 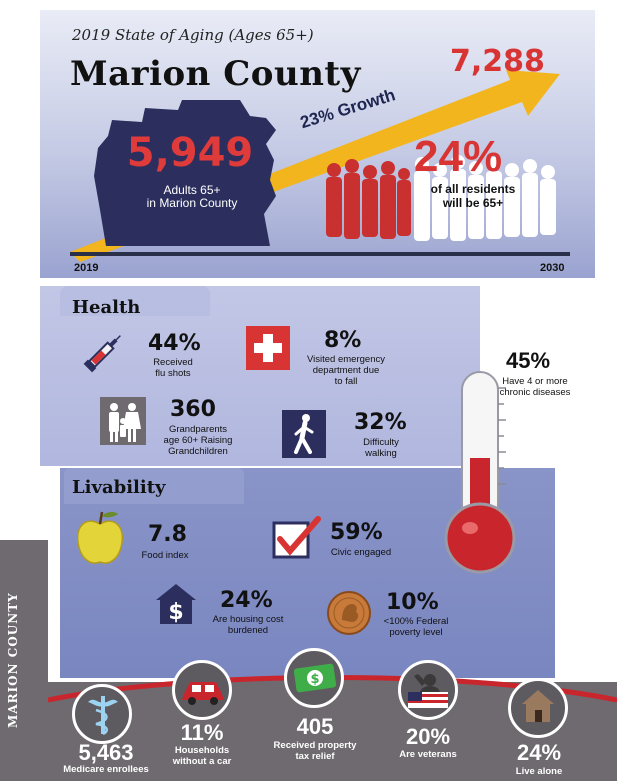 What do you see at coordinates (203, 693) in the screenshot?
I see `car-icon` at bounding box center [203, 693].